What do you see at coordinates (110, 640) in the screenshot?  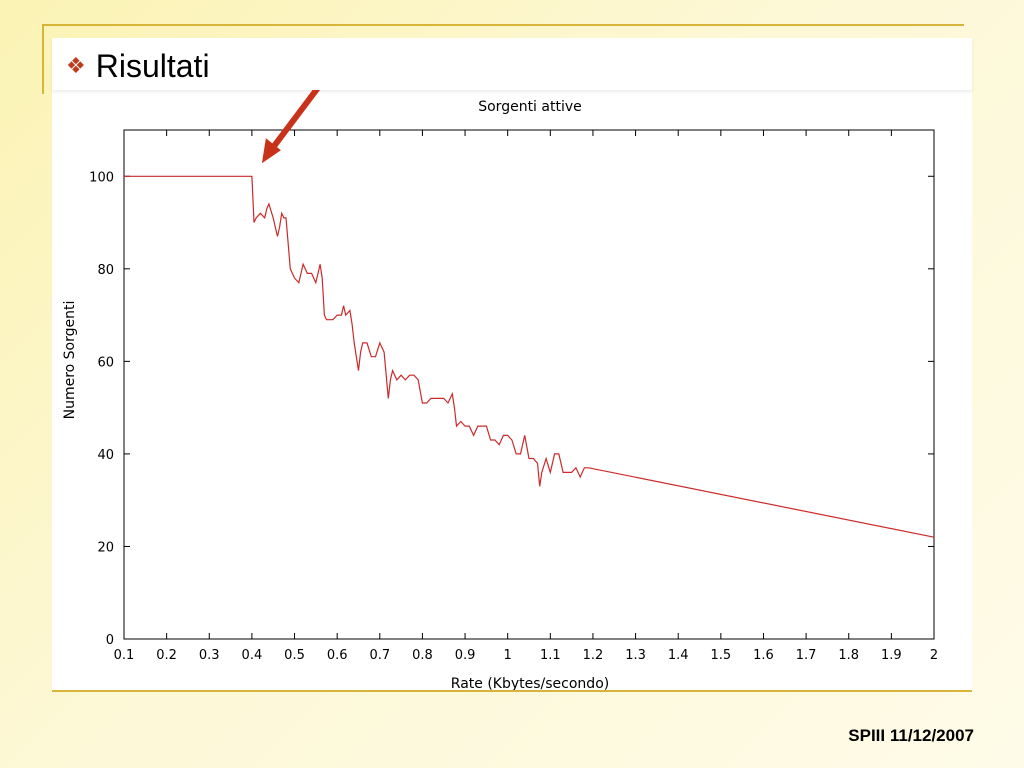 I see `y-tick-label: 0` at bounding box center [110, 640].